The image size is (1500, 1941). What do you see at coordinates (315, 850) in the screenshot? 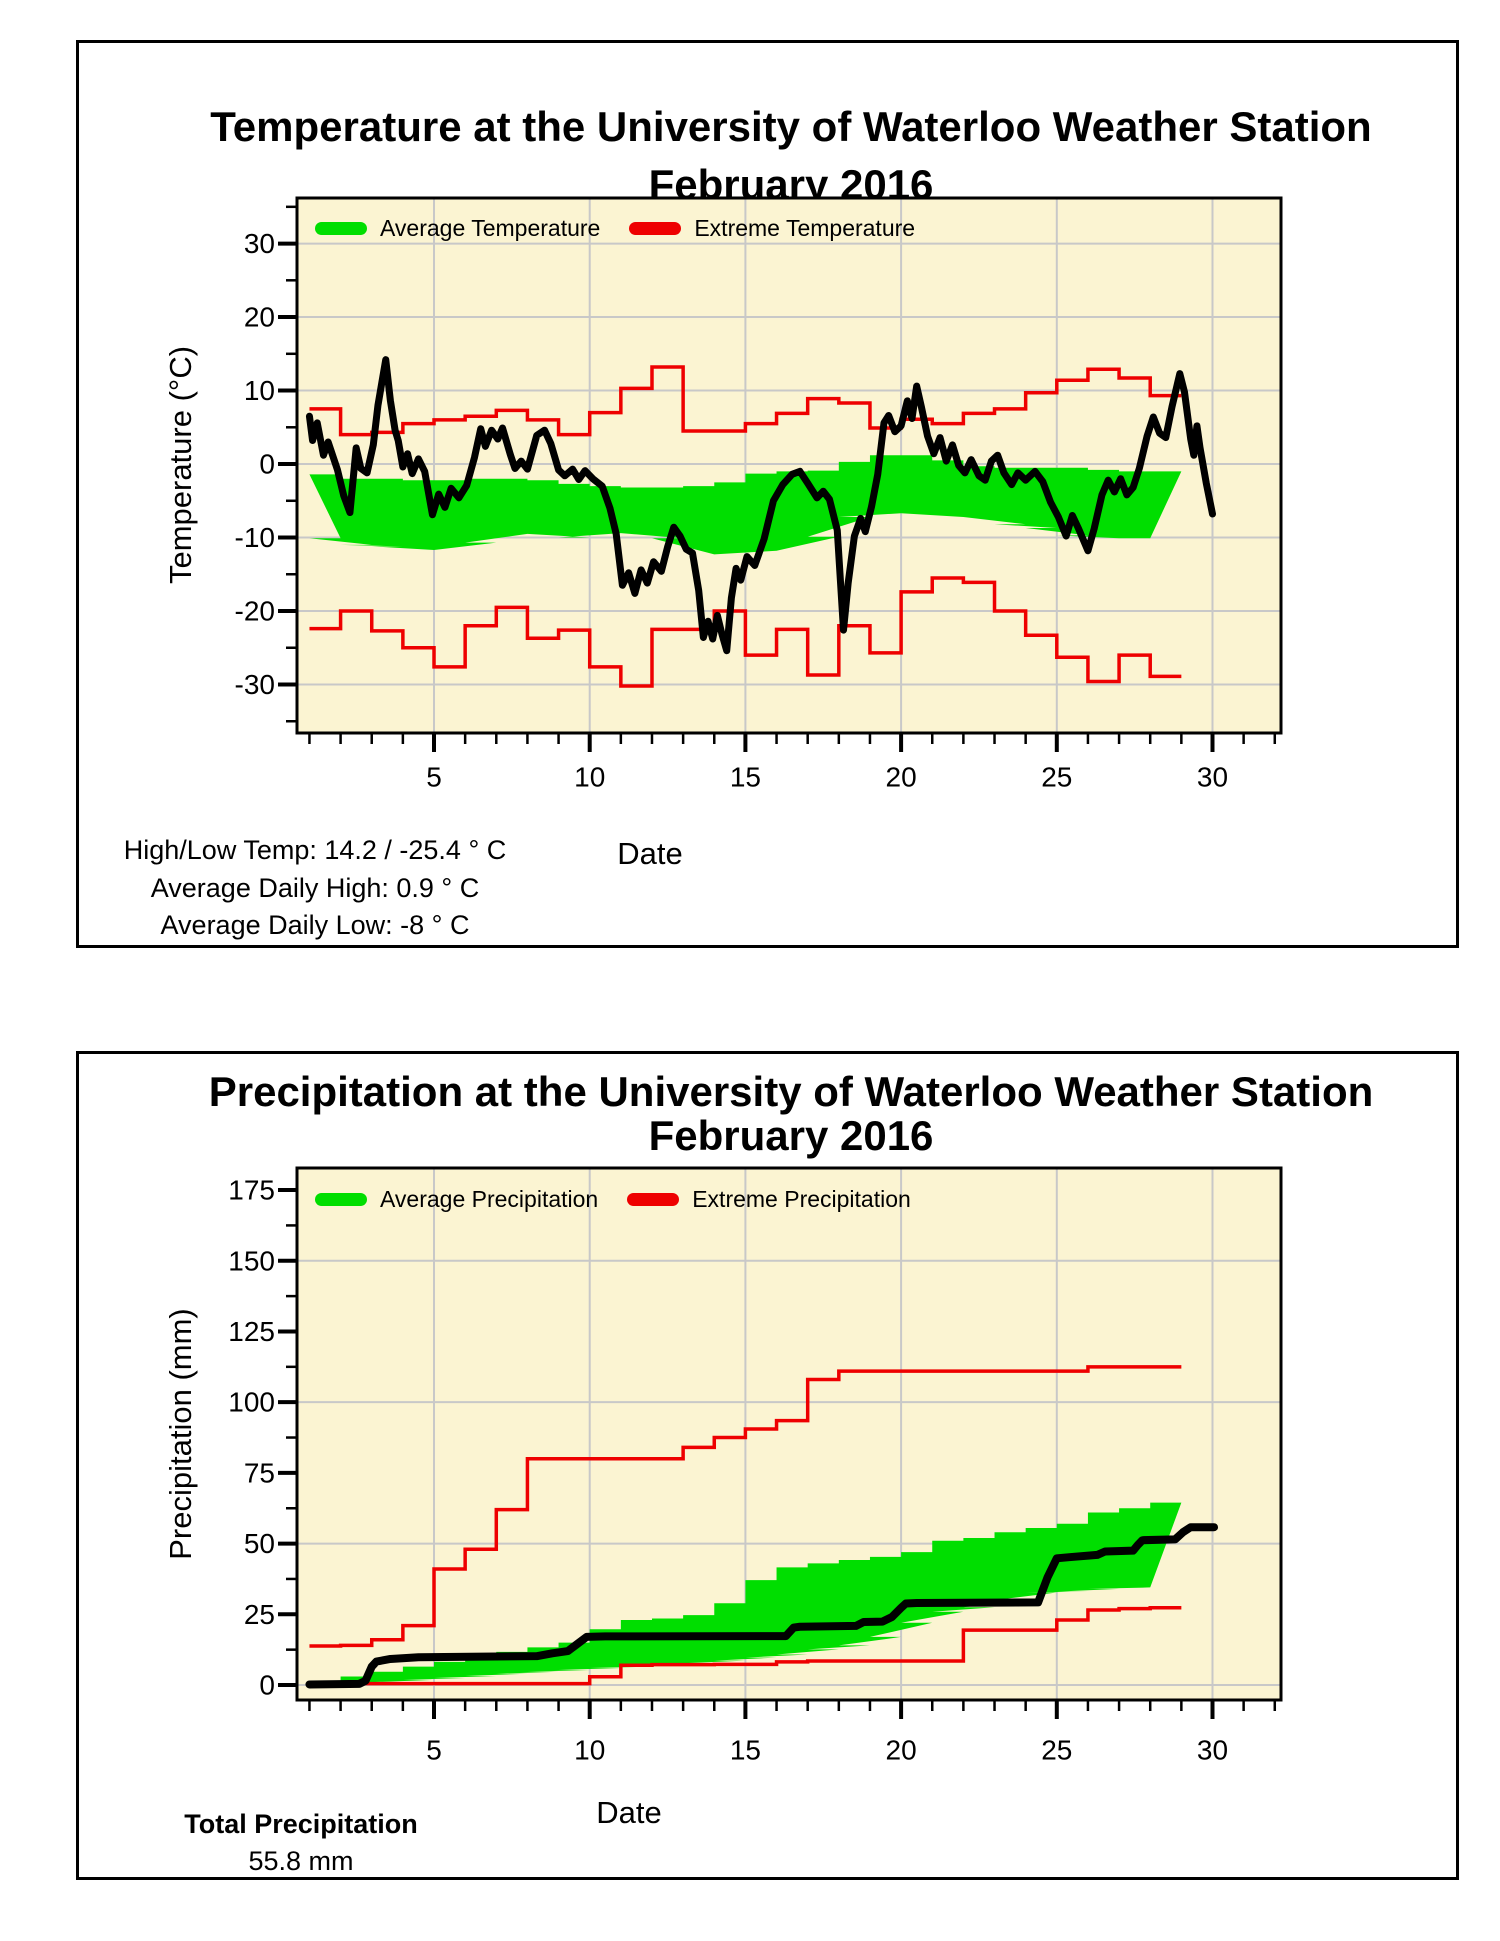
I see `high-low-temp-stat: High/Low Temp: 14.2 / -25.4 ° C` at bounding box center [315, 850].